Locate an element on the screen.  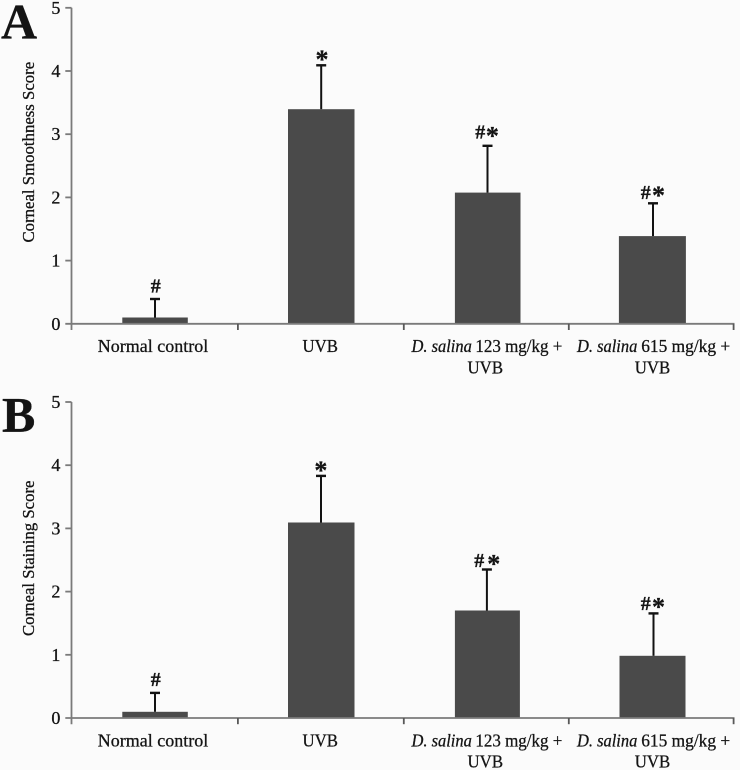
svg-text: Corneal Smoothness Score is located at coordinates (28, 152).